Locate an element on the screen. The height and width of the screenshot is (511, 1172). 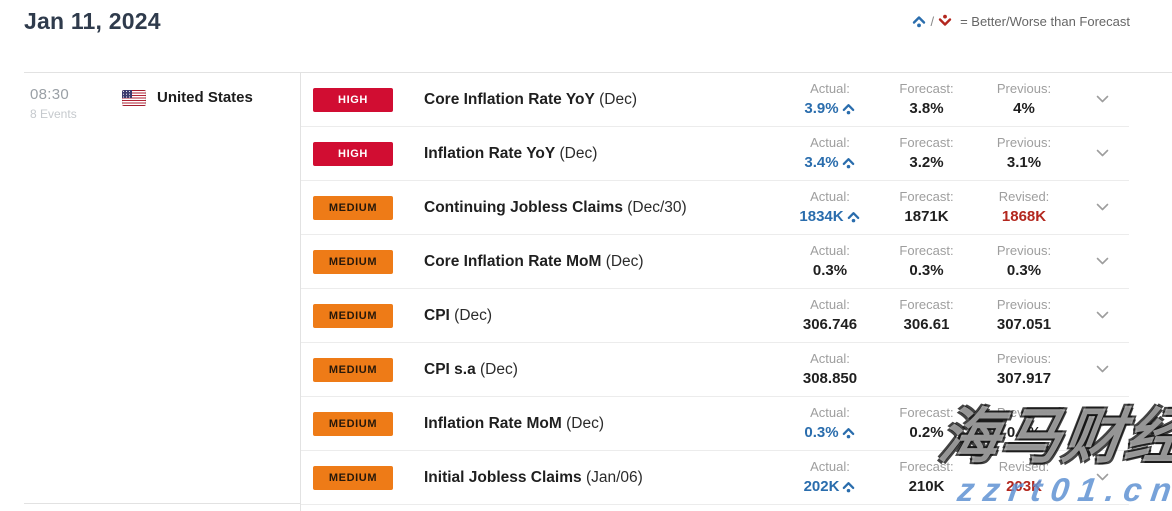
event-name: CPI is located at coordinates (437, 315).